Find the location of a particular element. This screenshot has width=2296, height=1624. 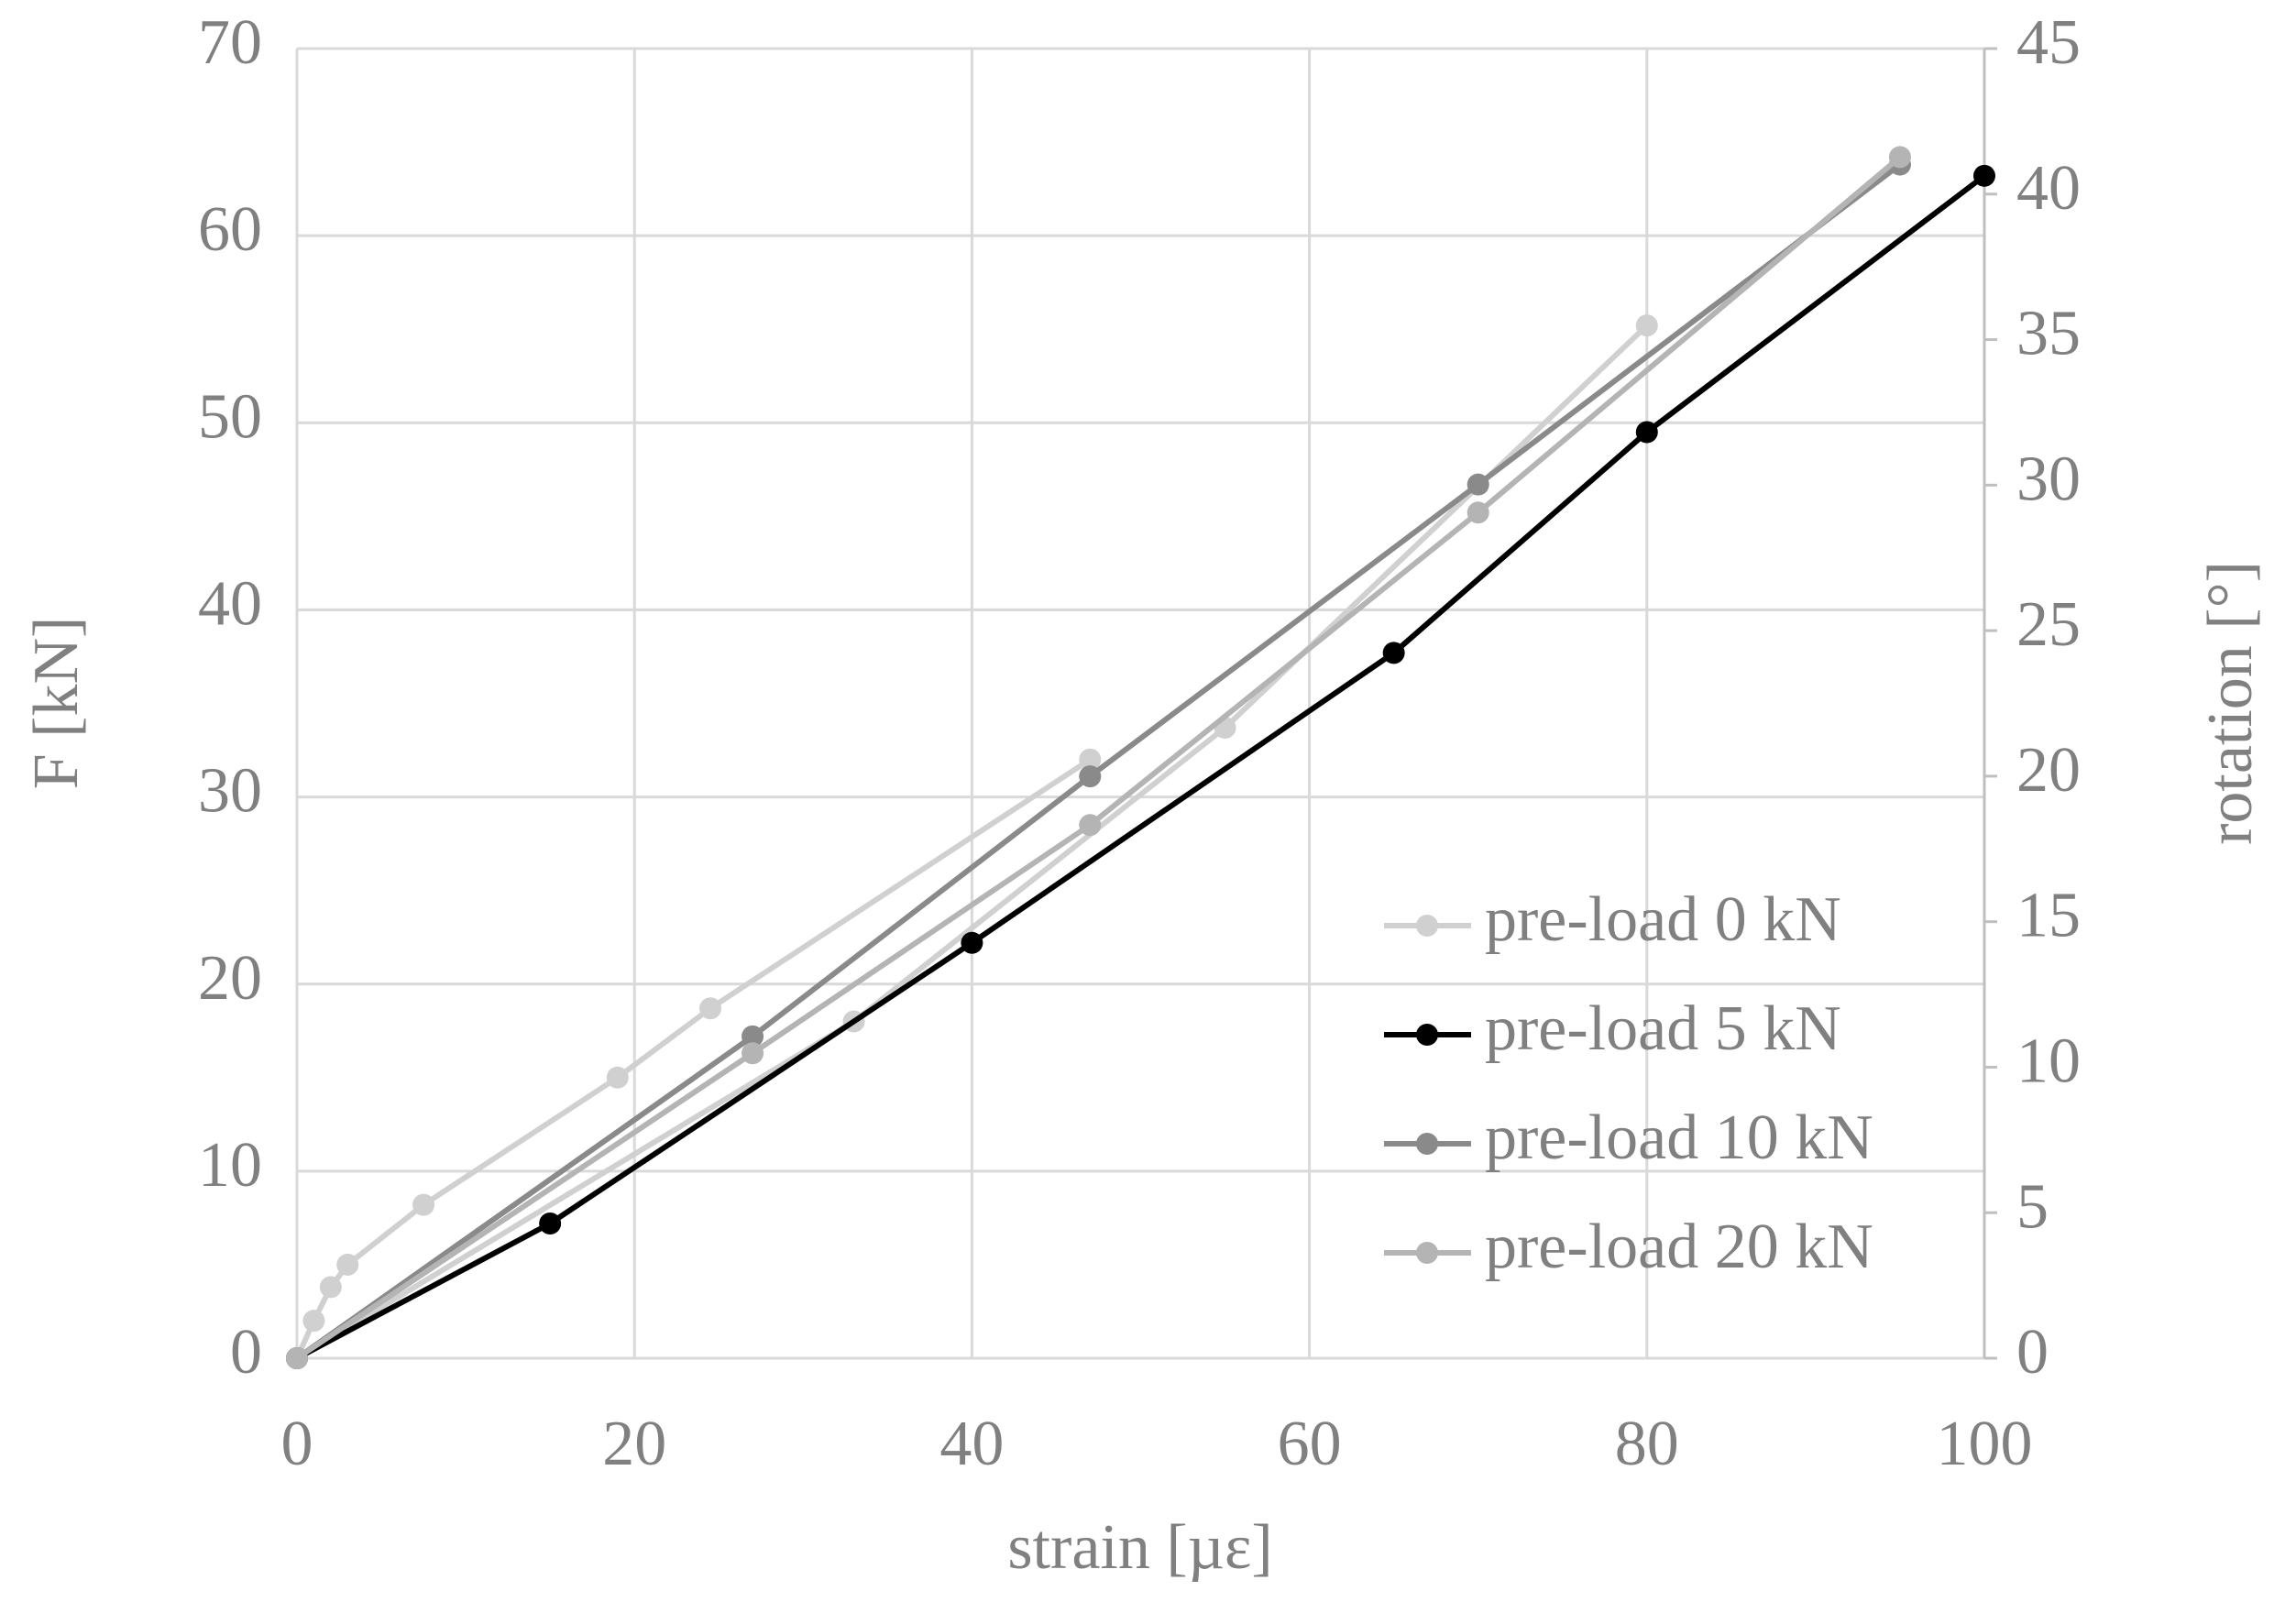

x-tick-label: 60 is located at coordinates (1310, 1444).